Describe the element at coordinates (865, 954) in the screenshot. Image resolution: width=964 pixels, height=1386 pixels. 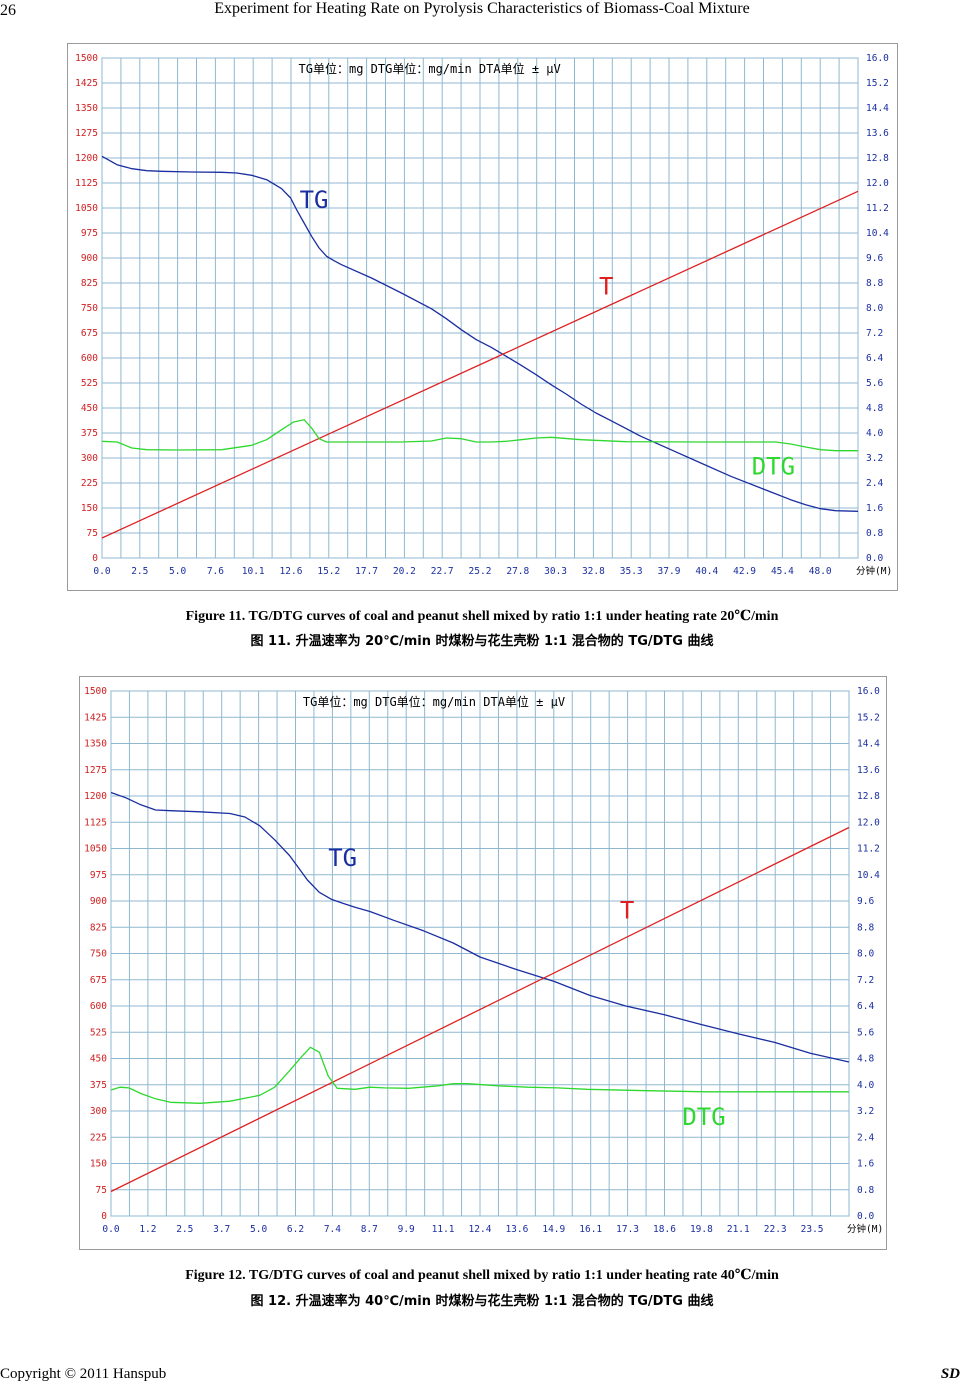
I see `y-right-tick-label: 8.0` at that location.